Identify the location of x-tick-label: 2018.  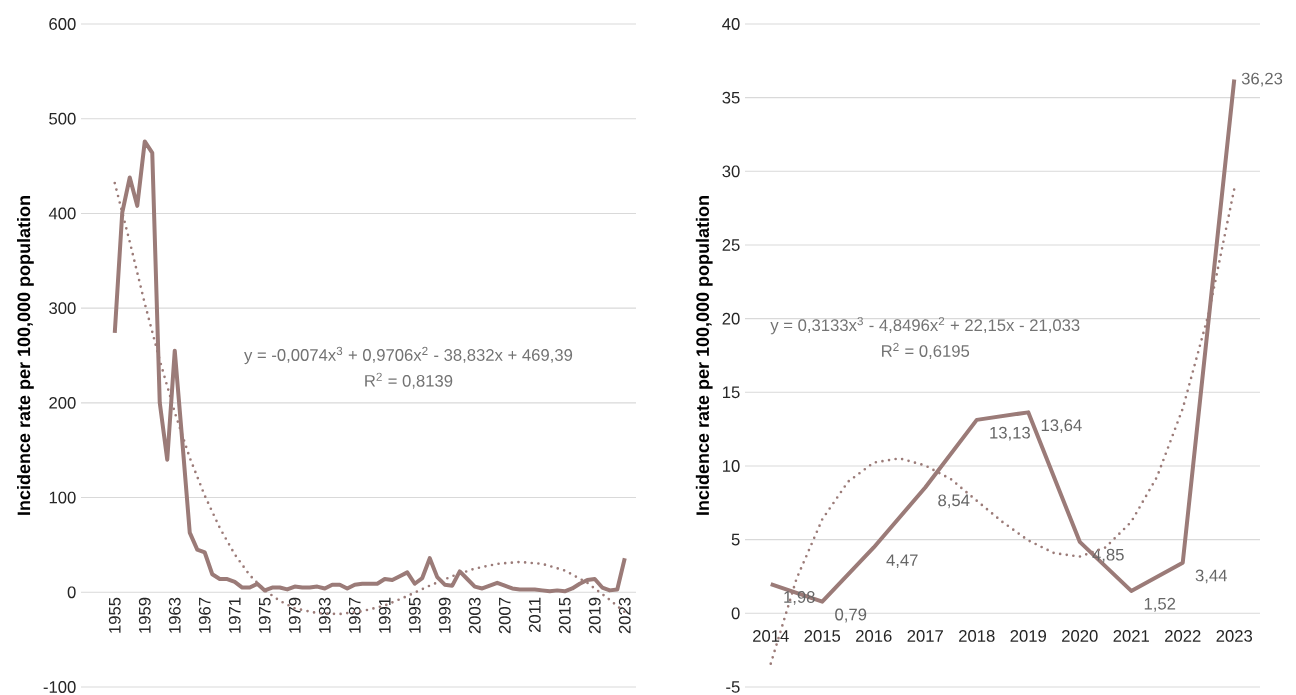
(977, 636).